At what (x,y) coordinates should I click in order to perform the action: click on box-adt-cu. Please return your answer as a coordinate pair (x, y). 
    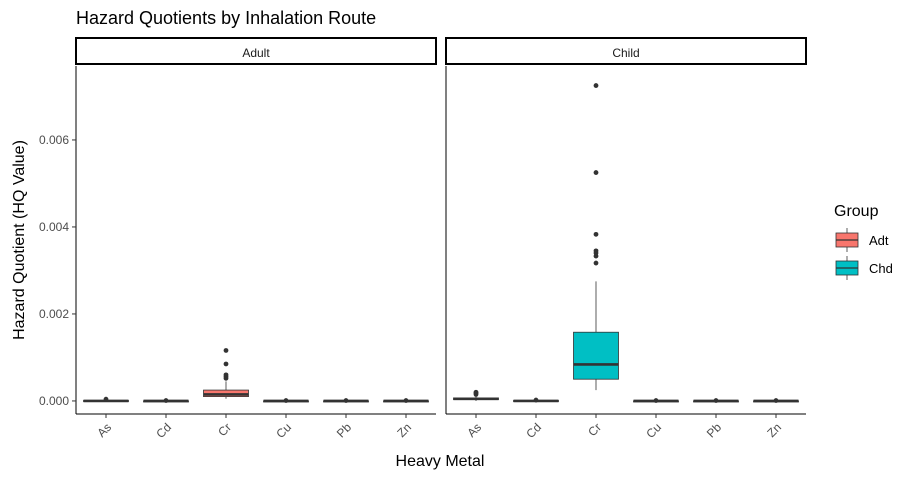
    Looking at the image, I should click on (286, 400).